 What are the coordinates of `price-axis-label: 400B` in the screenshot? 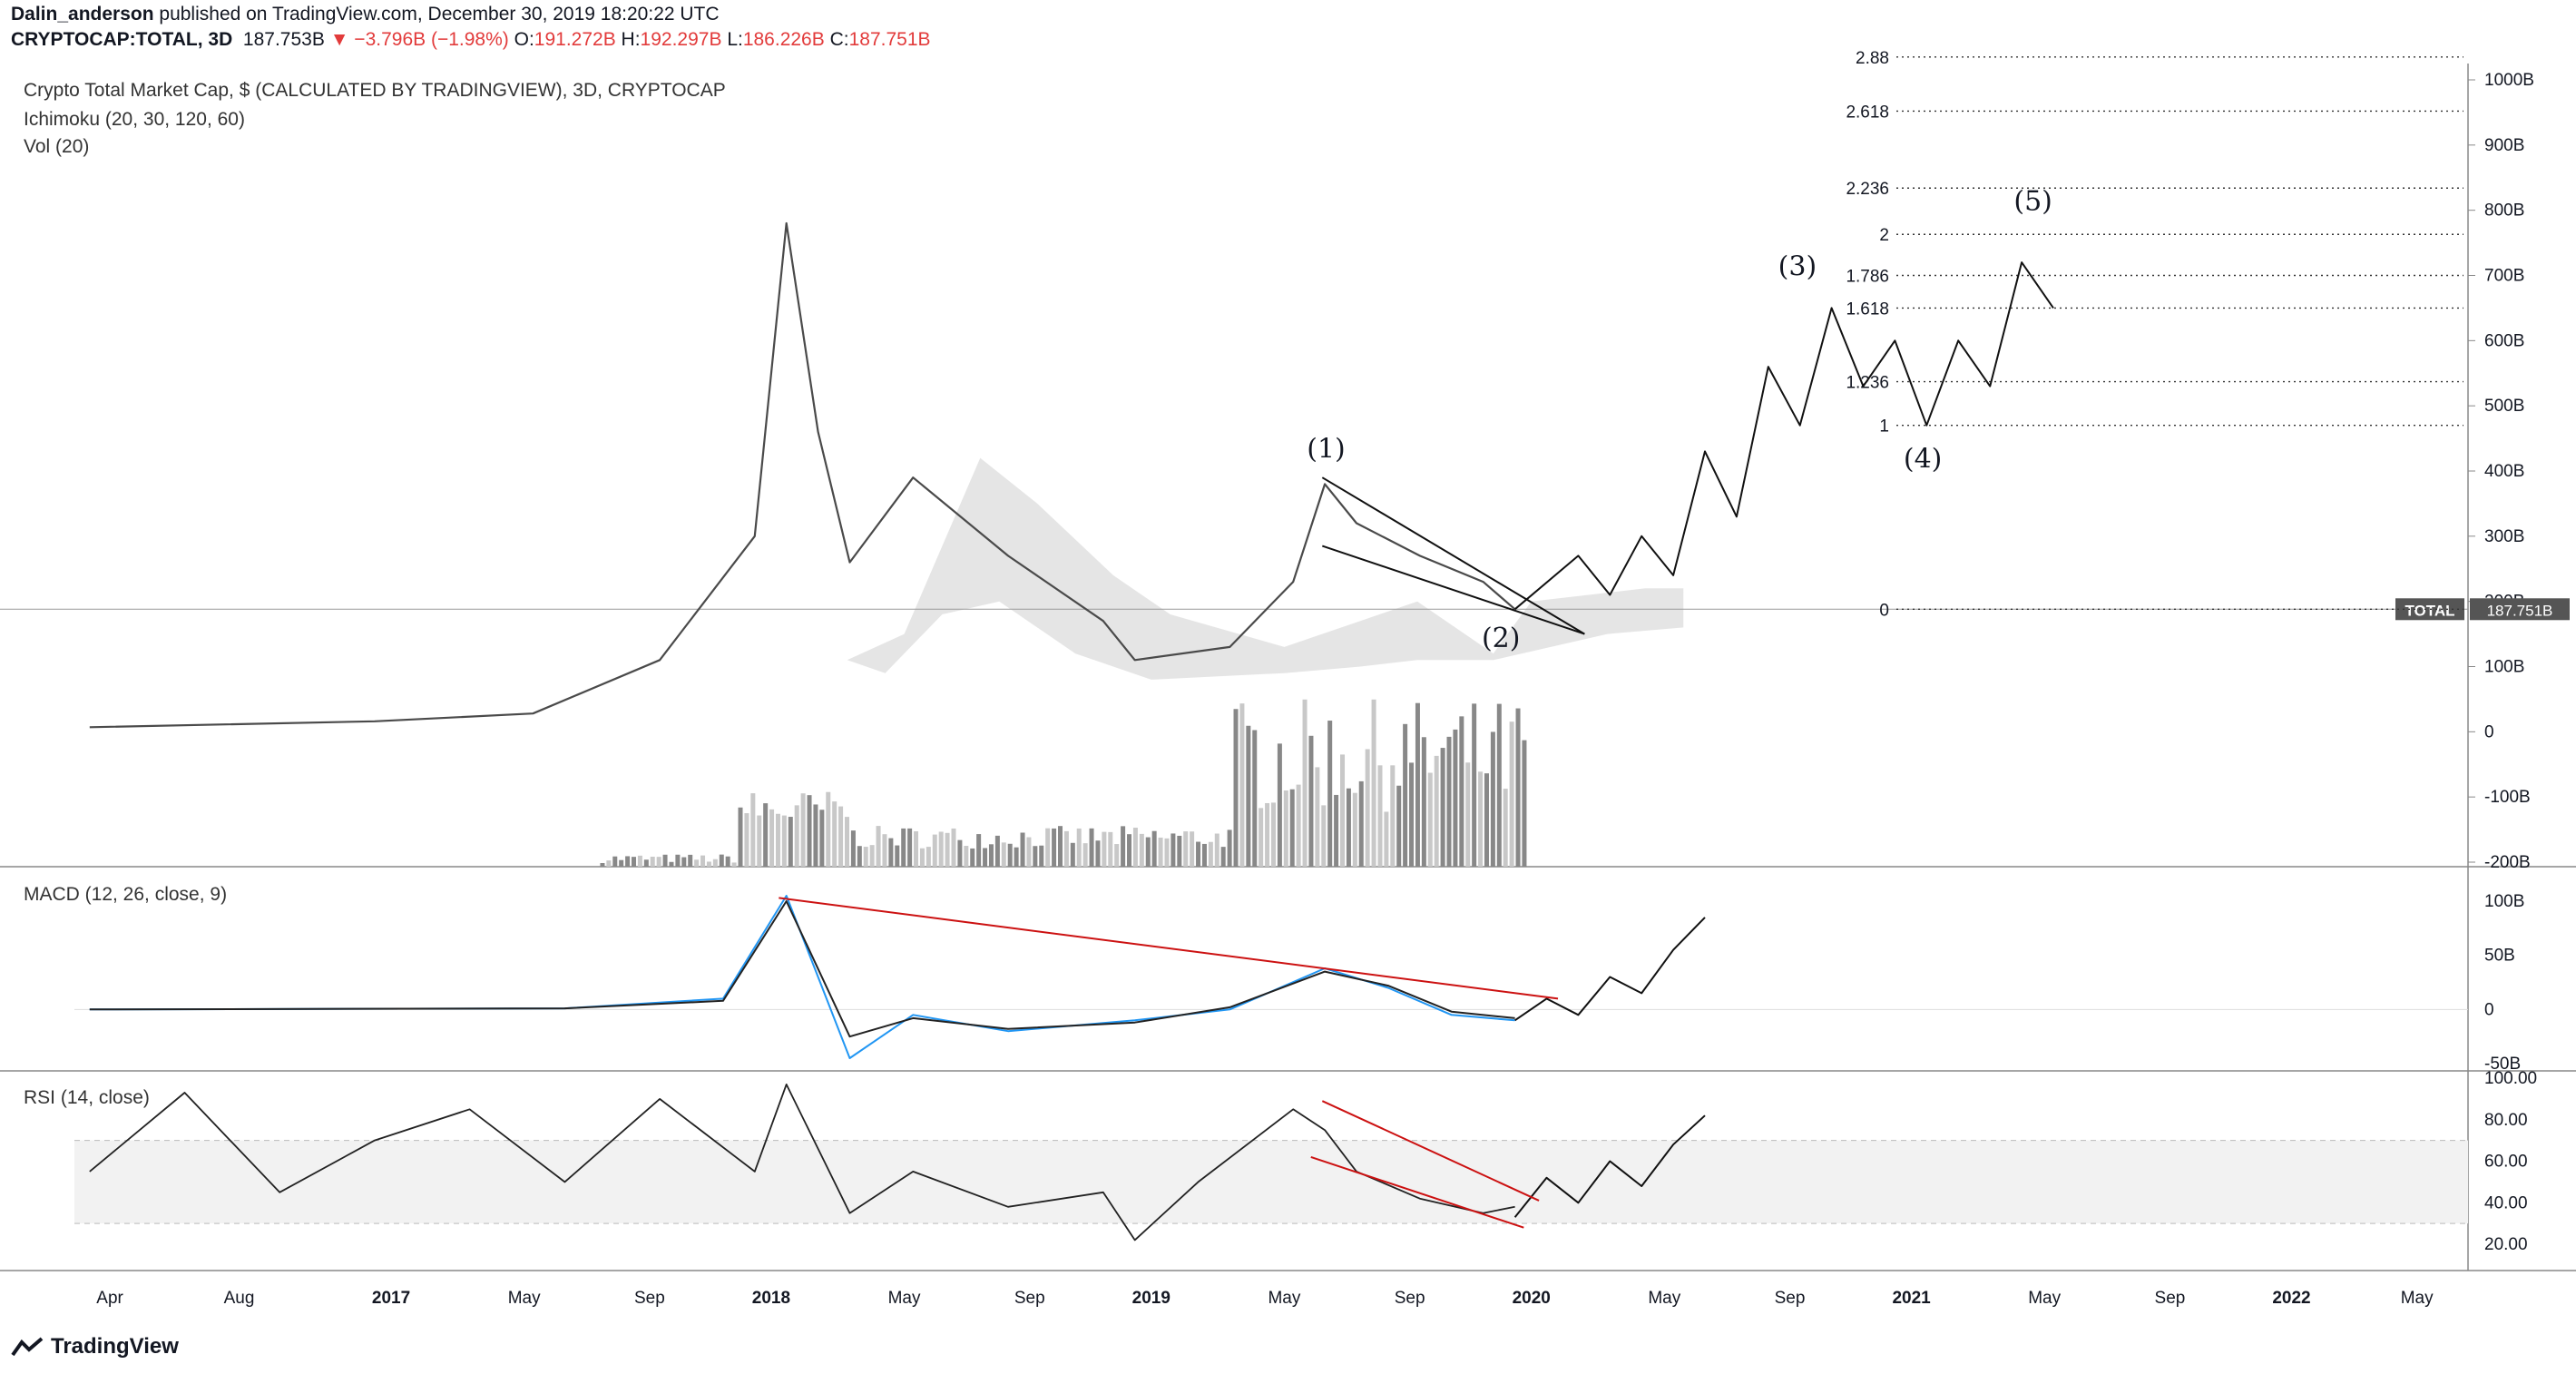 It's located at (2504, 471).